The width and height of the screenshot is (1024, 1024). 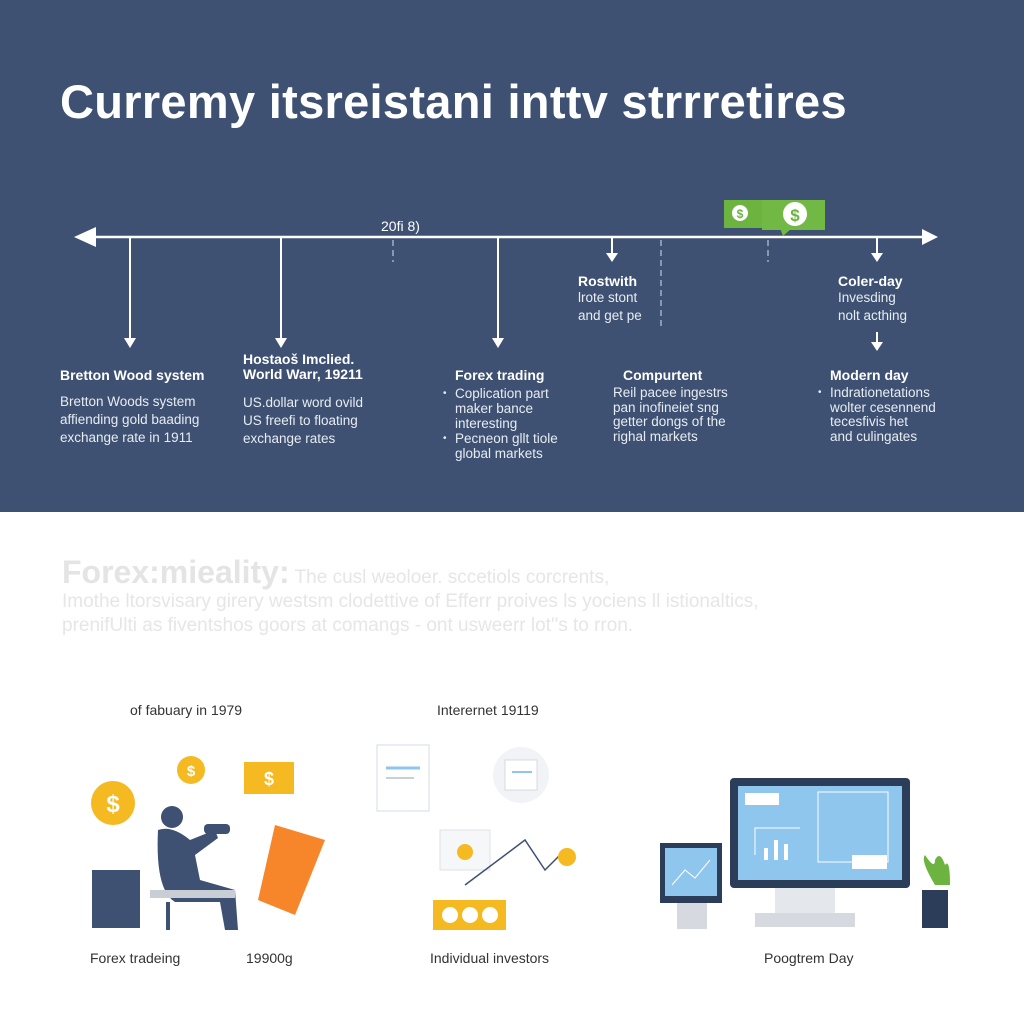 What do you see at coordinates (130, 419) in the screenshot?
I see `event-body-line: affiending gold baading` at bounding box center [130, 419].